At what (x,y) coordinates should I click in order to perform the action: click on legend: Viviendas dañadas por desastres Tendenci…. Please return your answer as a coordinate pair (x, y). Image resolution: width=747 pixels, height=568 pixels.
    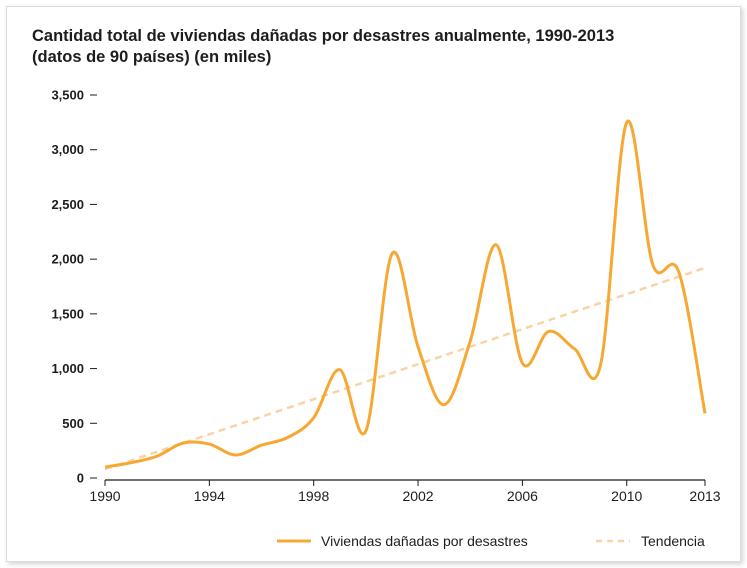
    Looking at the image, I should click on (491, 541).